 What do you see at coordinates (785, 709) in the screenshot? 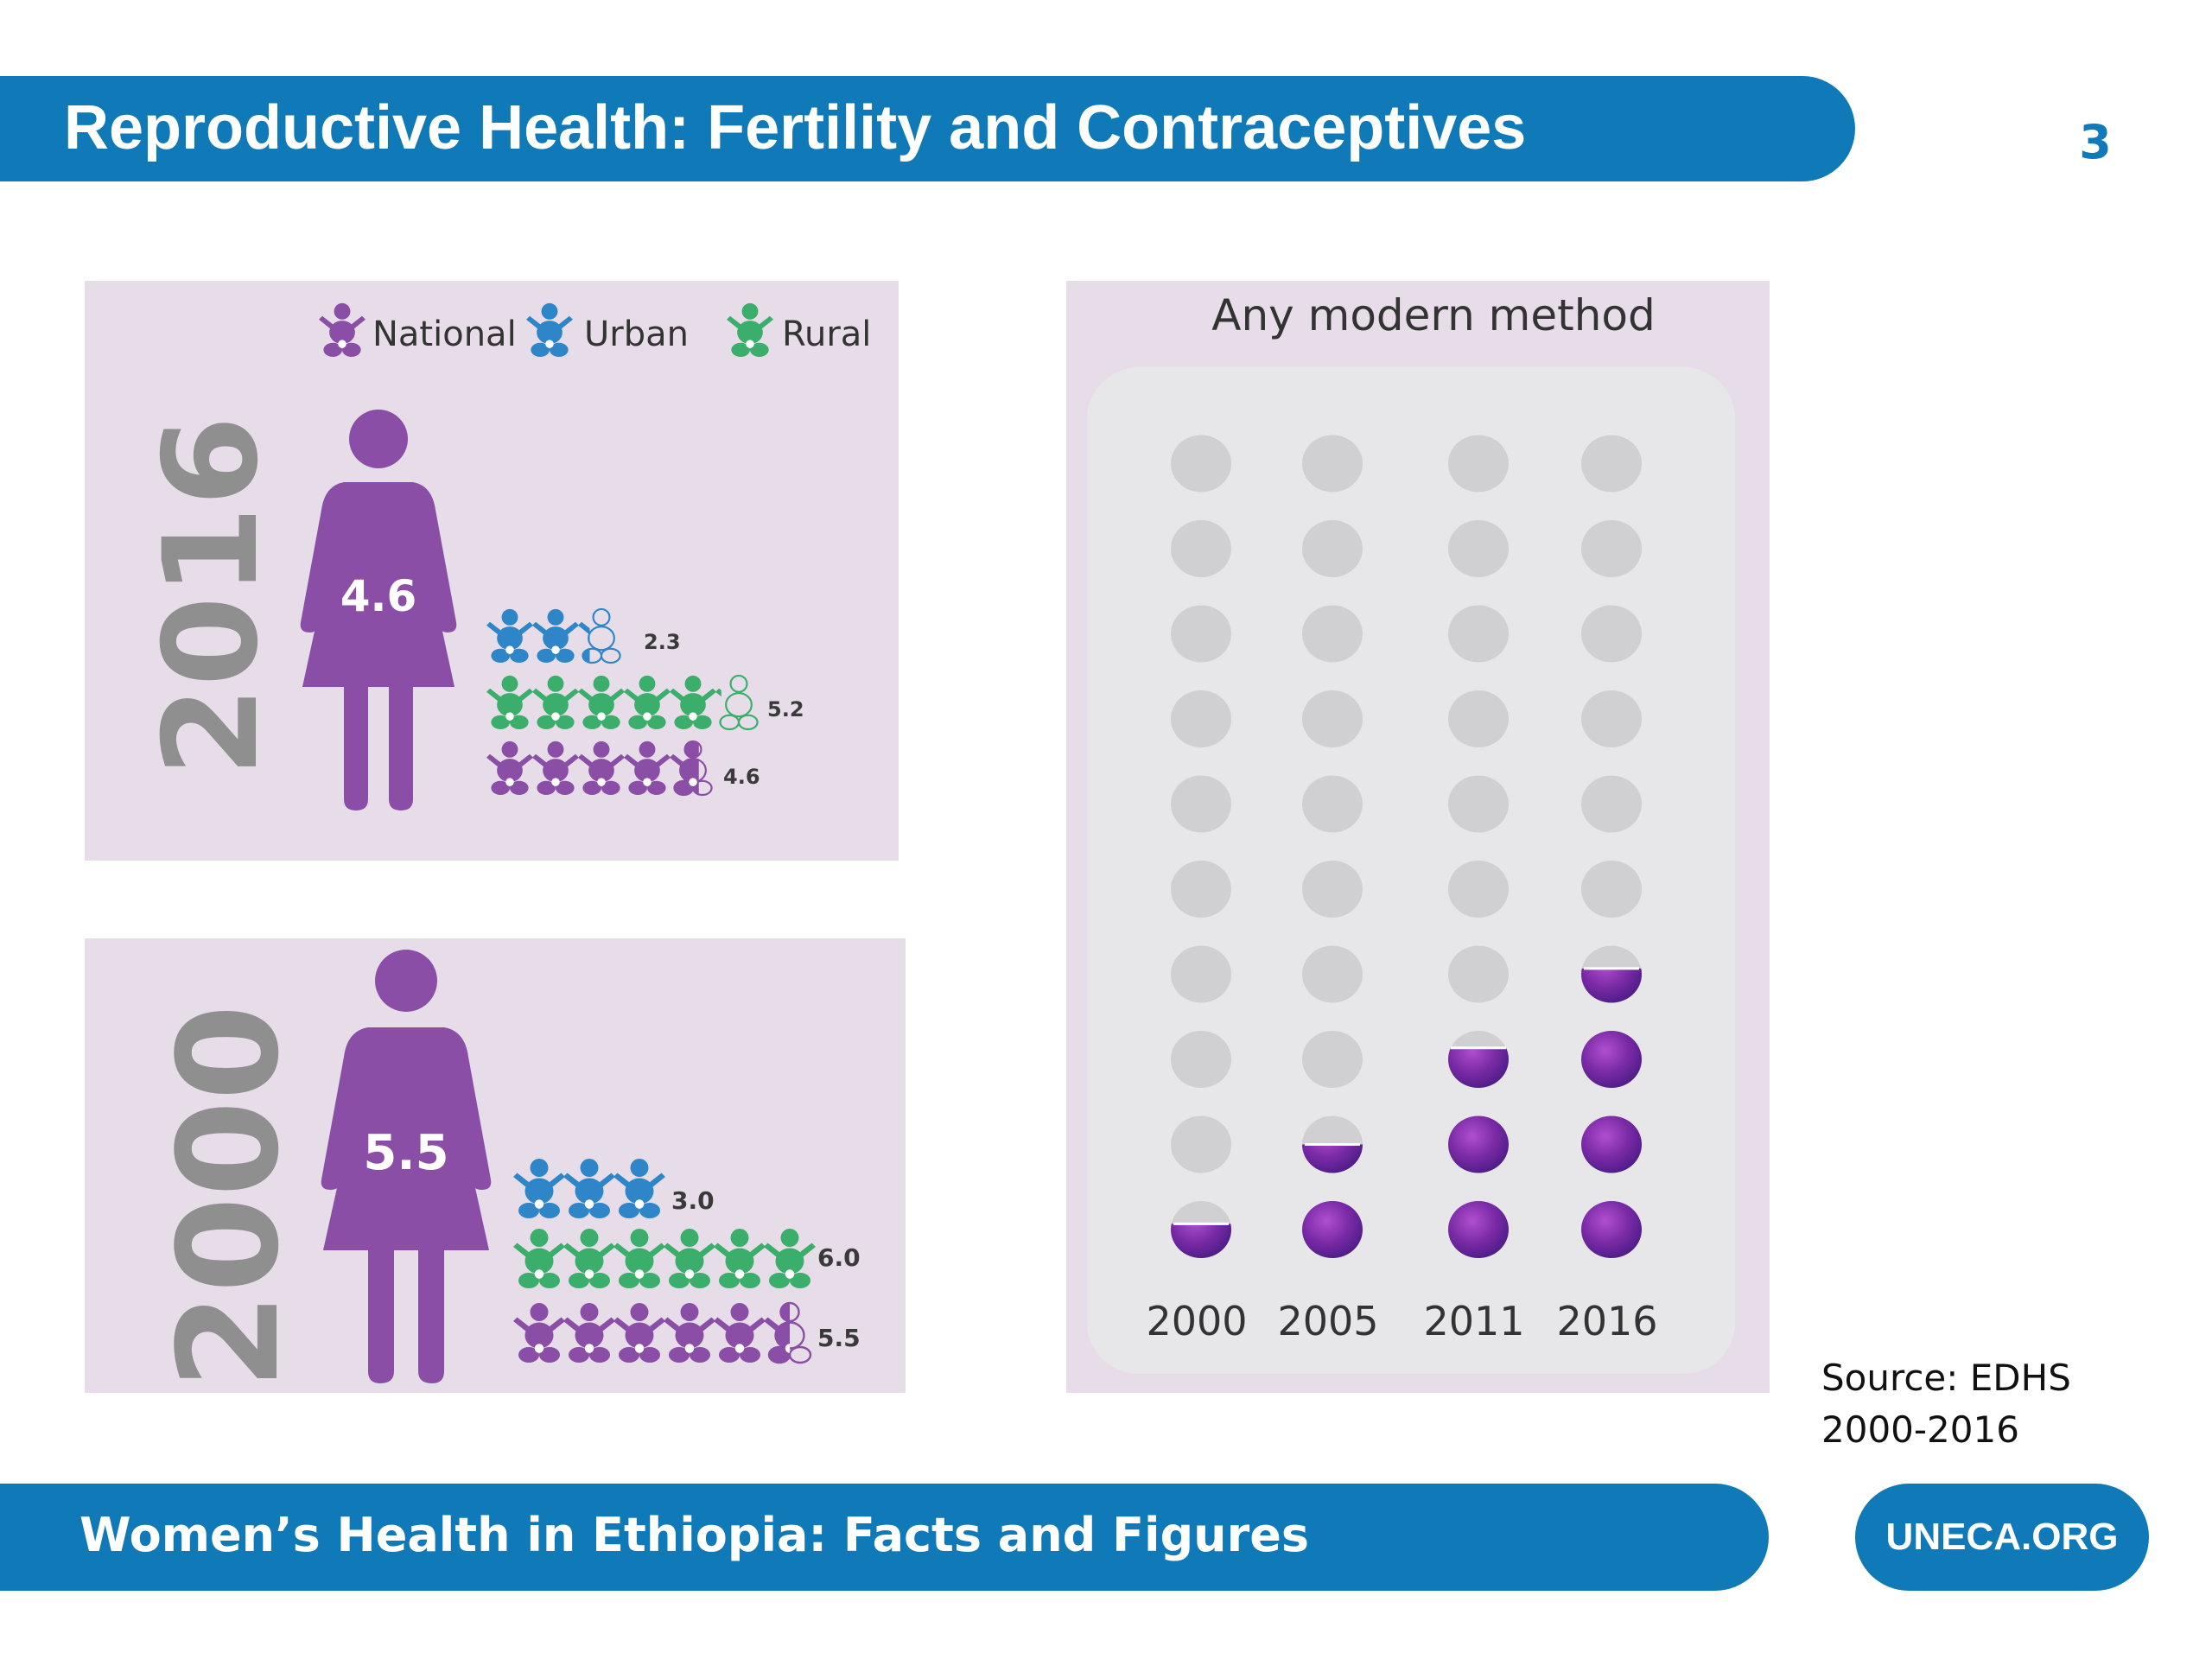
I see `rural-value-2016: 5.2` at bounding box center [785, 709].